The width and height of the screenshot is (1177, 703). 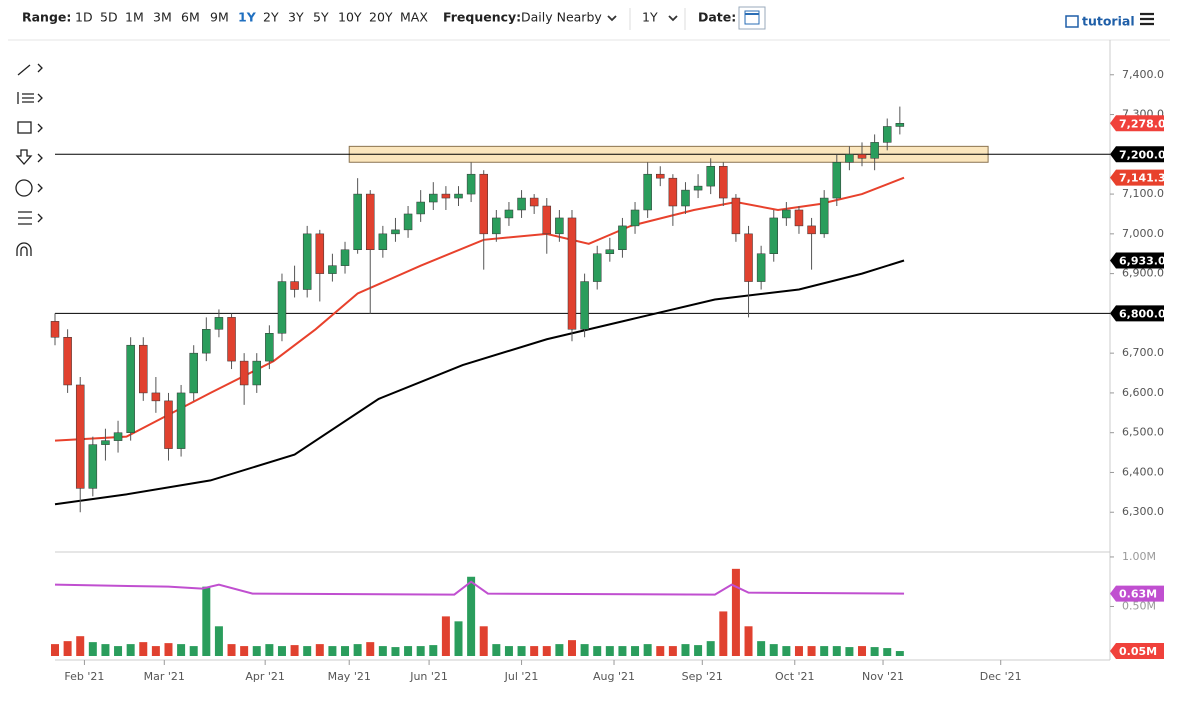 I want to click on range-button: MAX, so click(x=414, y=17).